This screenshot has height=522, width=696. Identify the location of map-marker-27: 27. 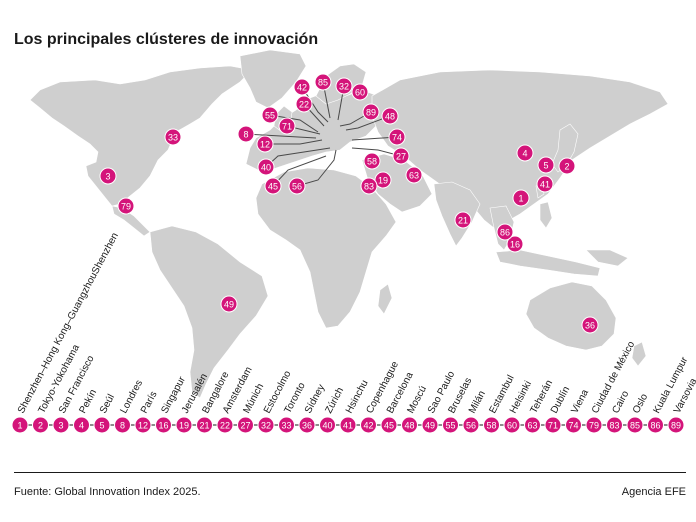
(401, 156).